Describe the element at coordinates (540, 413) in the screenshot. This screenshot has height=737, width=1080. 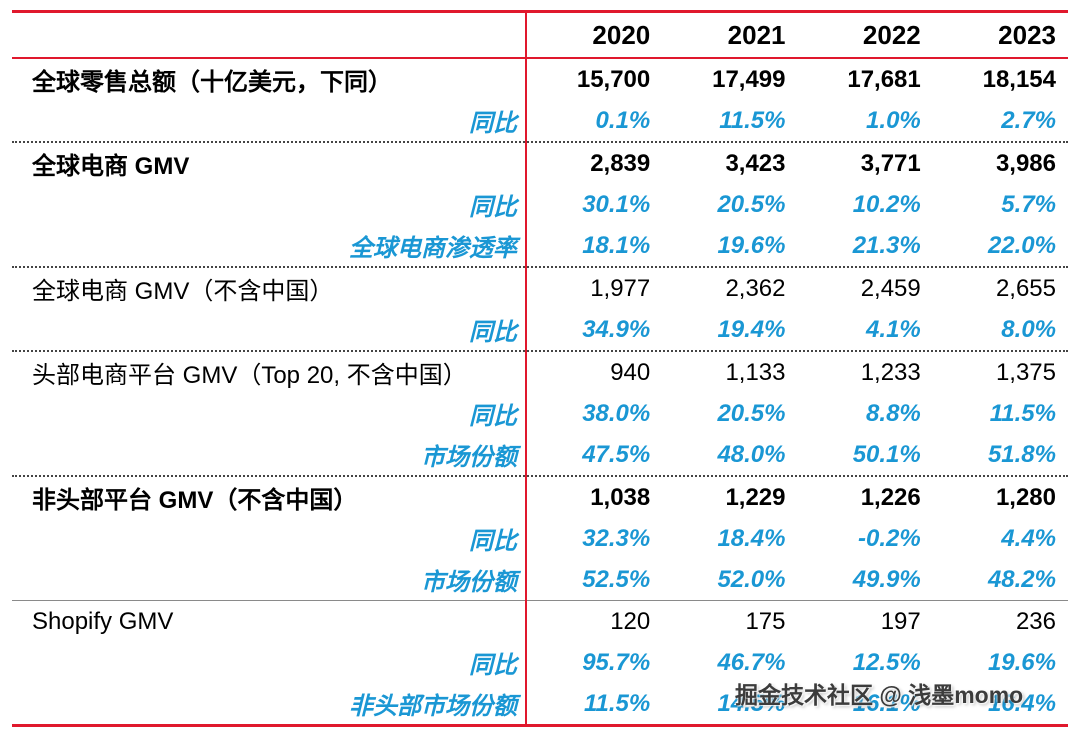
I see `table-subrow: 同比 38.0% 20.5% 8.8% 11.5%` at that location.